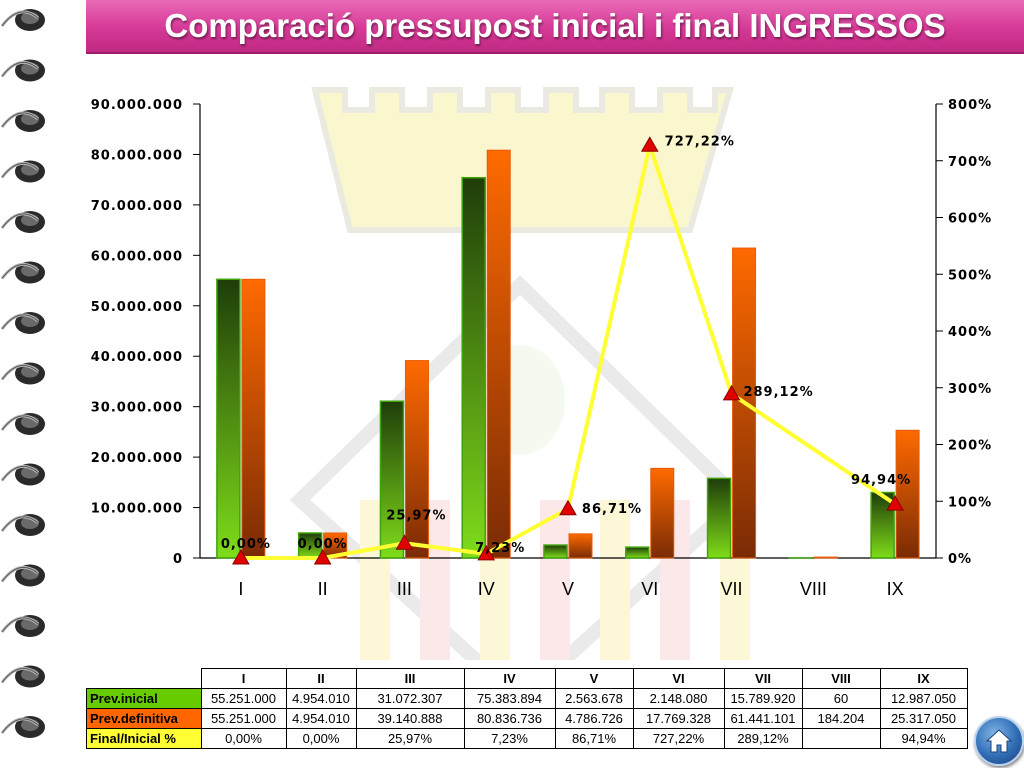 The image size is (1024, 768). I want to click on table-header: III, so click(410, 678).